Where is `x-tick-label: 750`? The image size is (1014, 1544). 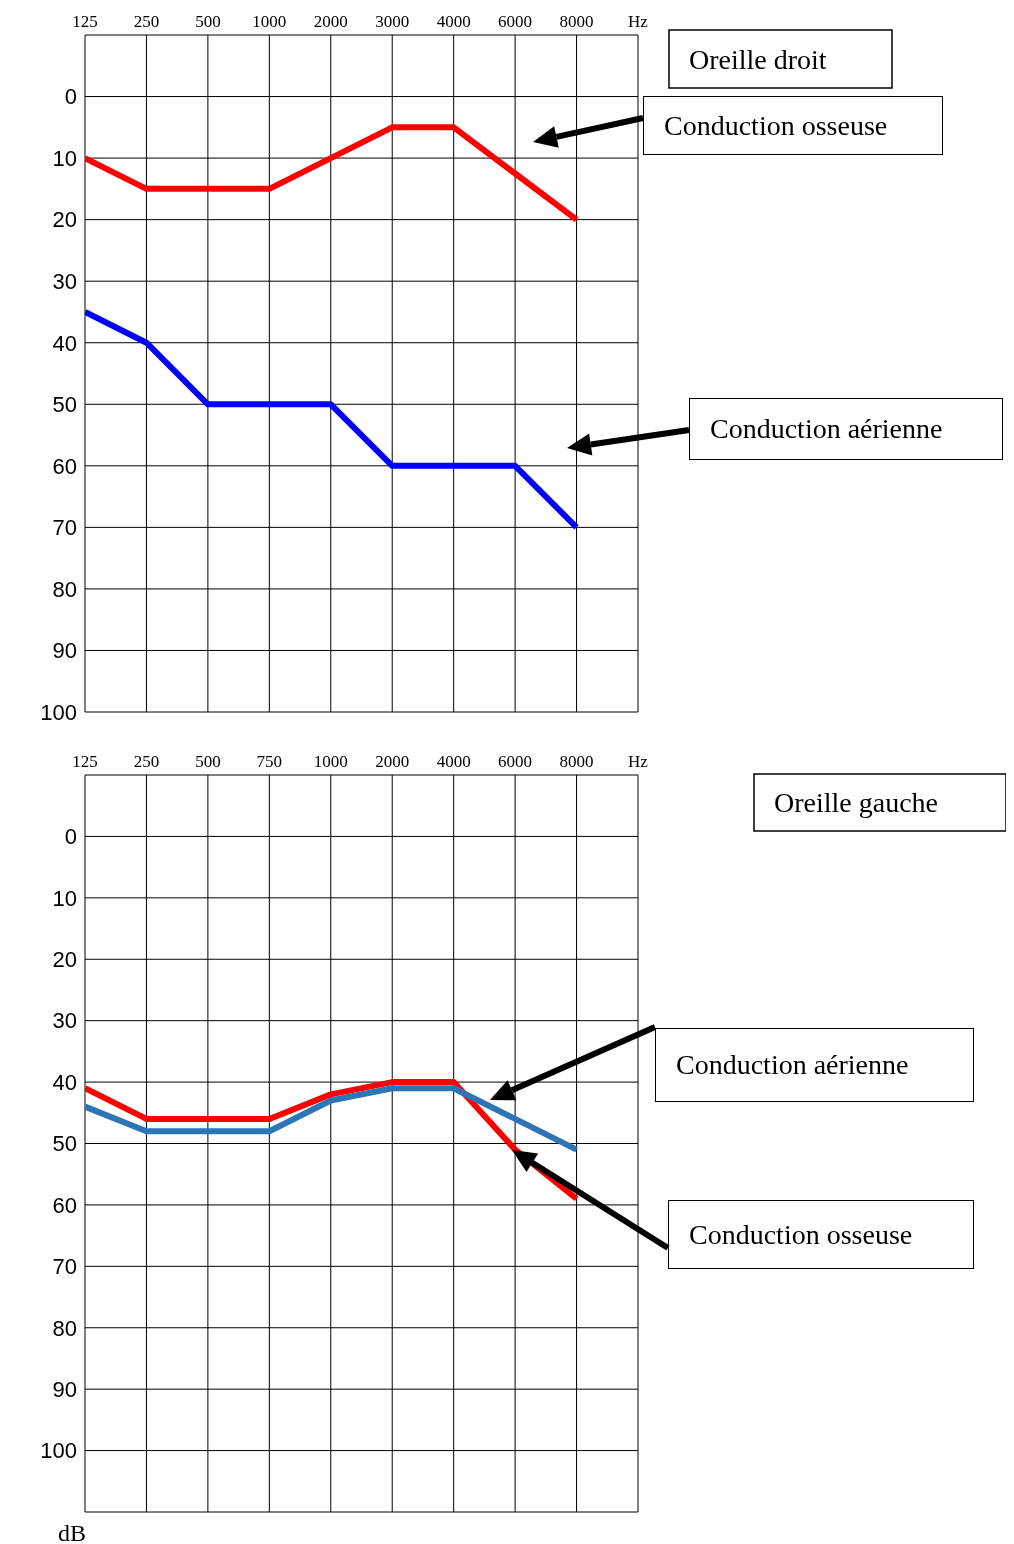
x-tick-label: 750 is located at coordinates (269, 761).